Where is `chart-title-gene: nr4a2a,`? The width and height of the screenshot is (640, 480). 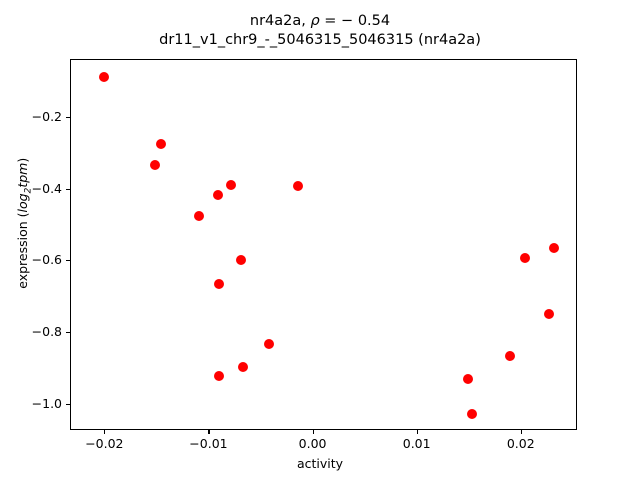
chart-title-gene: nr4a2a, is located at coordinates (280, 21).